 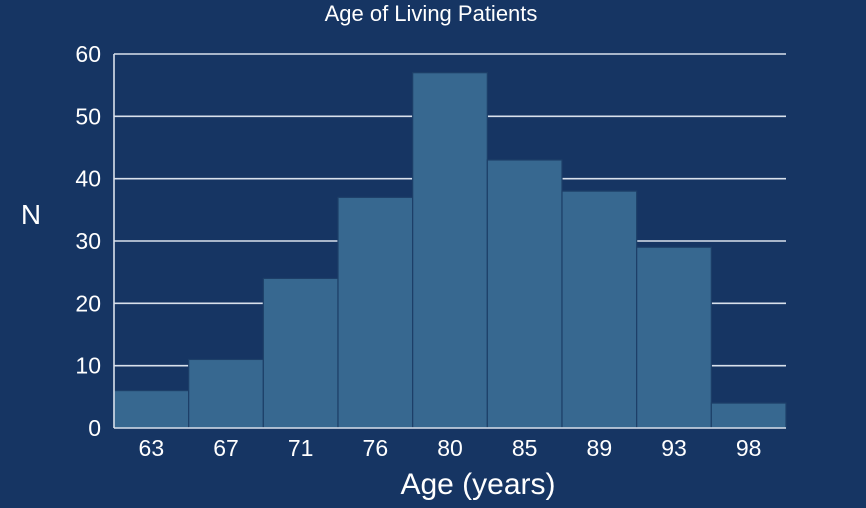 I want to click on chart-title: Age of Living Patients, so click(x=431, y=13).